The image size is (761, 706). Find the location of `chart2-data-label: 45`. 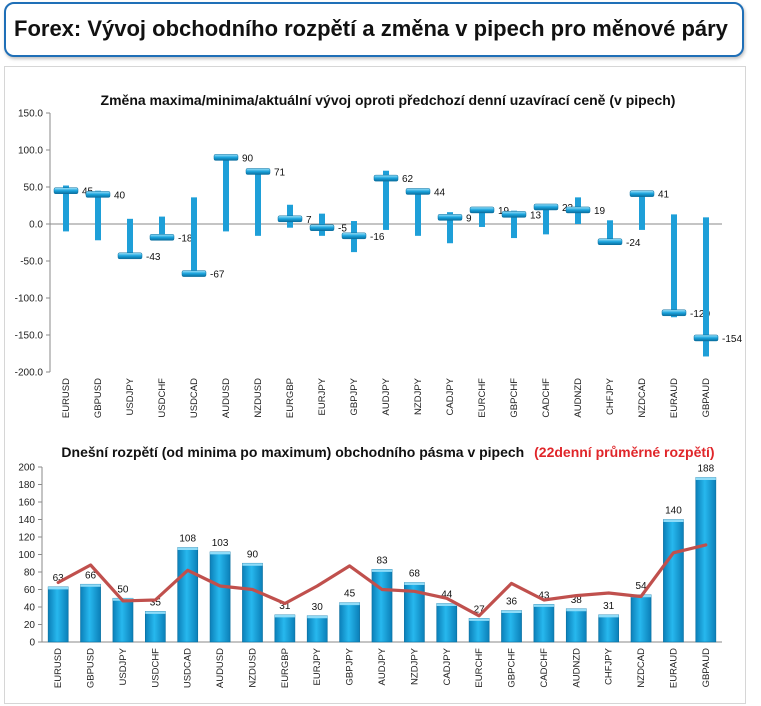

chart2-data-label: 45 is located at coordinates (350, 594).